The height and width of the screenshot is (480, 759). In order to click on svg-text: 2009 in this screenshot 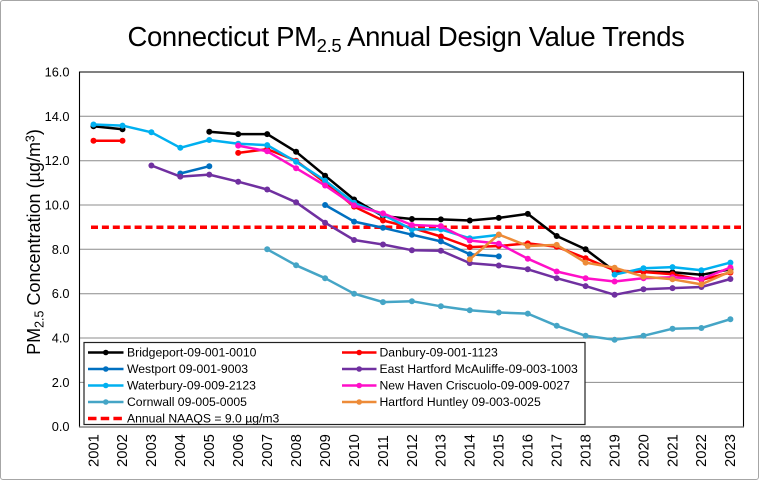, I will do `click(326, 450)`.